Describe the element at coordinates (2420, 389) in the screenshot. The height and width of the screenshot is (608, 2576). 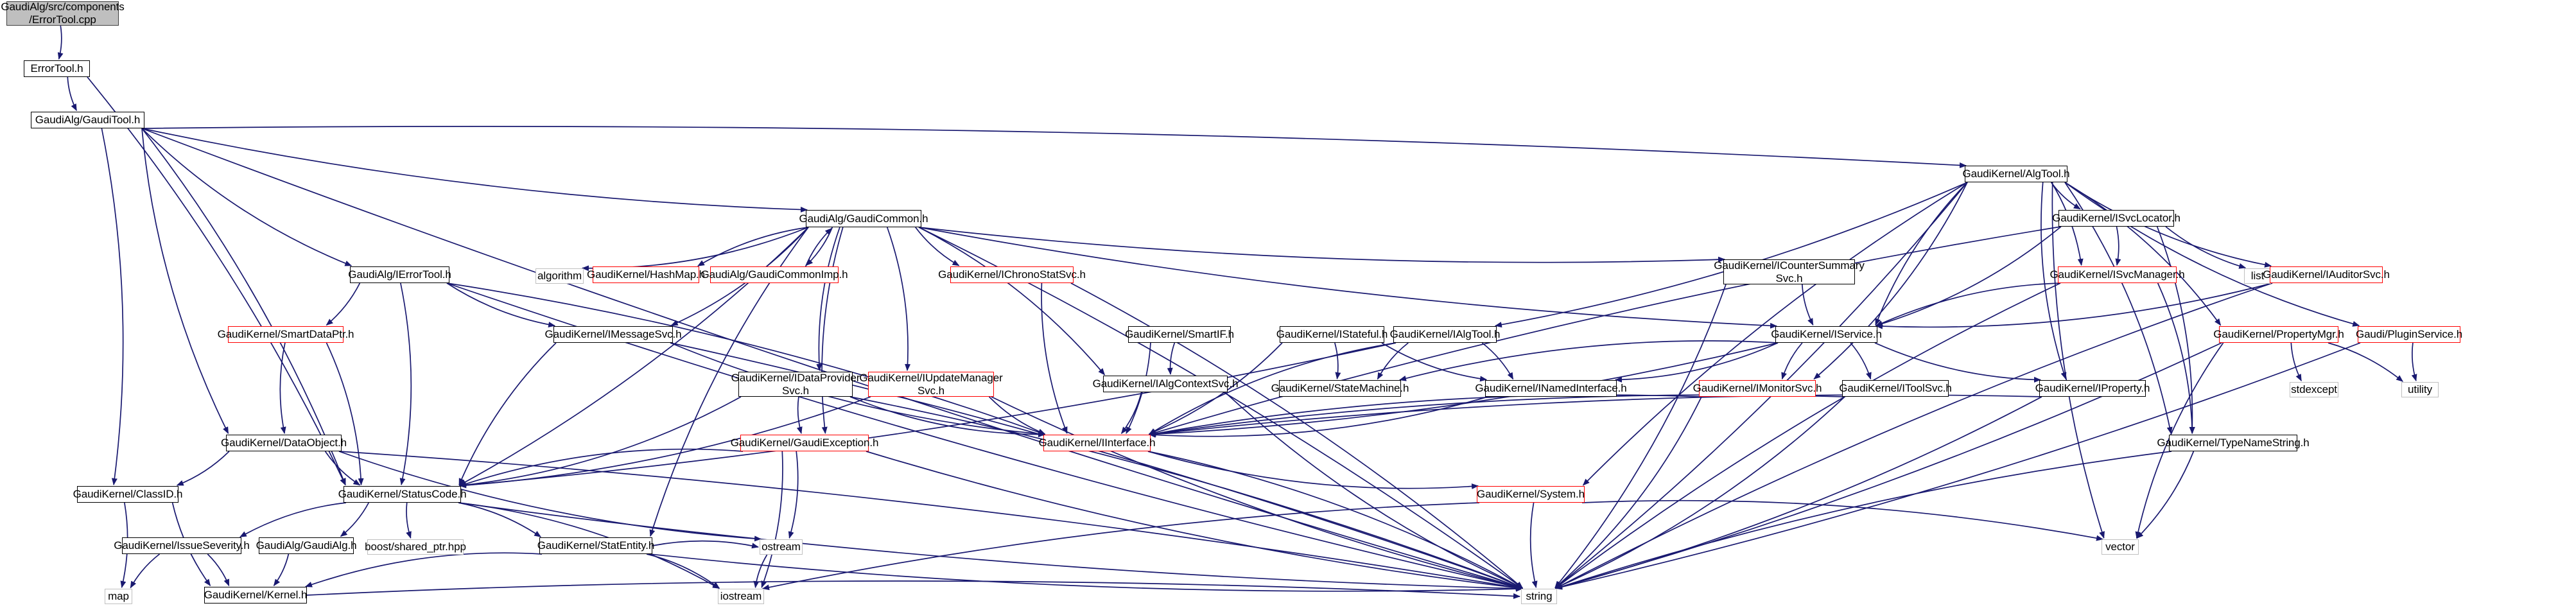
I see `graph-node-utility: utility` at that location.